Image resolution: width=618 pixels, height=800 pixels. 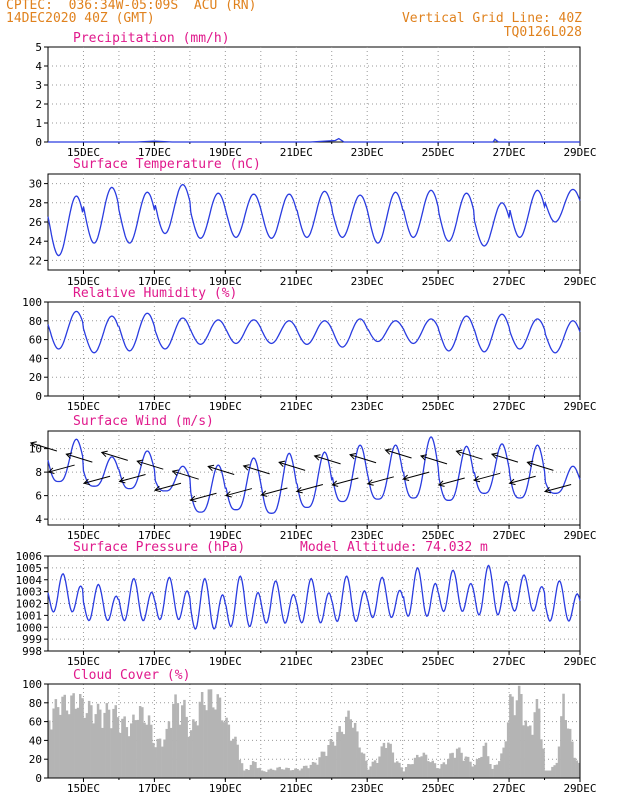 I want to click on temp-ytick-label: 26, so click(x=35, y=222).